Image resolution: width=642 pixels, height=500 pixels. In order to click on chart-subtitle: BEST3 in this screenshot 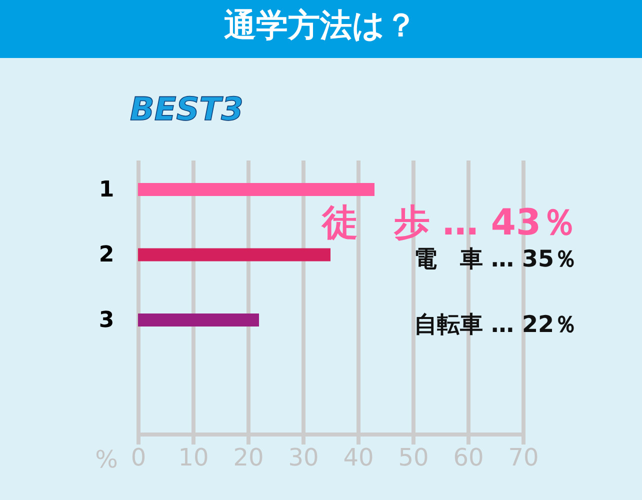, I will do `click(187, 109)`.